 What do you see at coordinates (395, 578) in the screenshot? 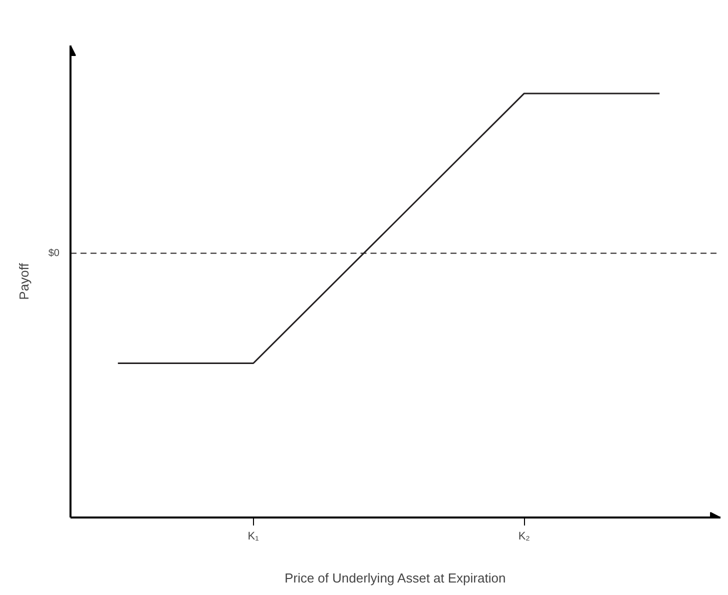
I see `x-axis-title: Price of Underlying Asset at Expiration` at bounding box center [395, 578].